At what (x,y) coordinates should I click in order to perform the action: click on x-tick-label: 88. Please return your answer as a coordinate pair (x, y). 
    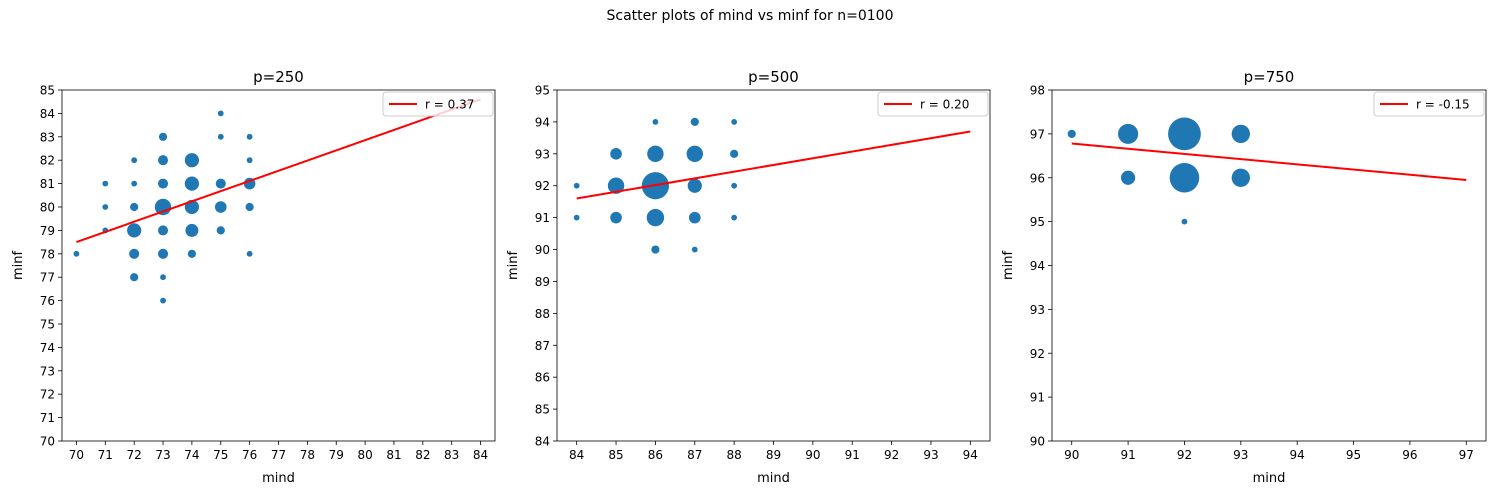
    Looking at the image, I should click on (733, 455).